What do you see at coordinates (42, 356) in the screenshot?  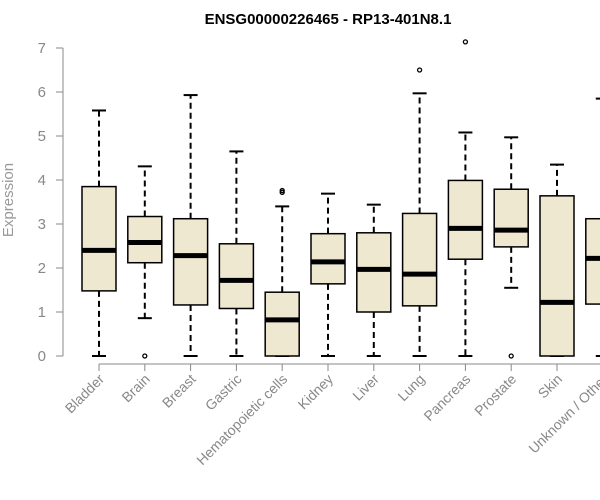 I see `y-tick-label: 0` at bounding box center [42, 356].